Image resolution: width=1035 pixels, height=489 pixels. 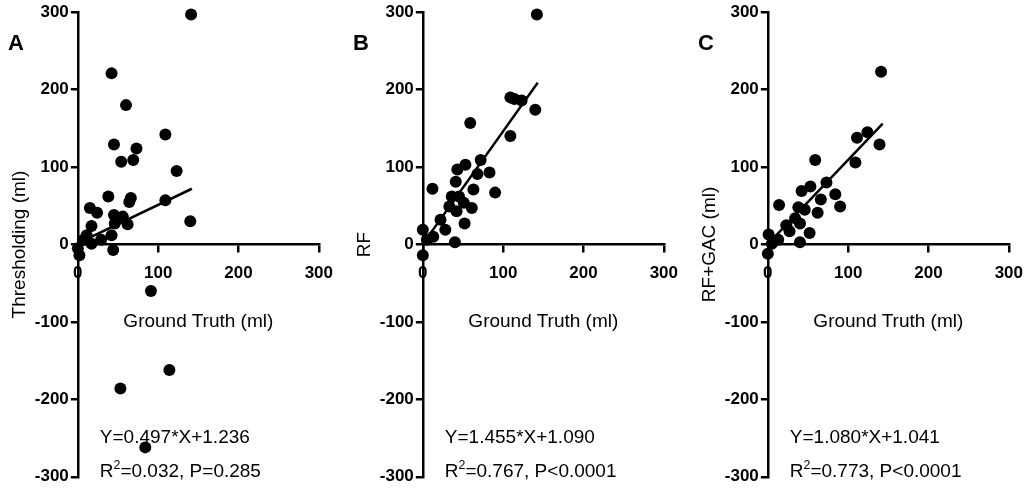 What do you see at coordinates (706, 42) in the screenshot?
I see `text: C` at bounding box center [706, 42].